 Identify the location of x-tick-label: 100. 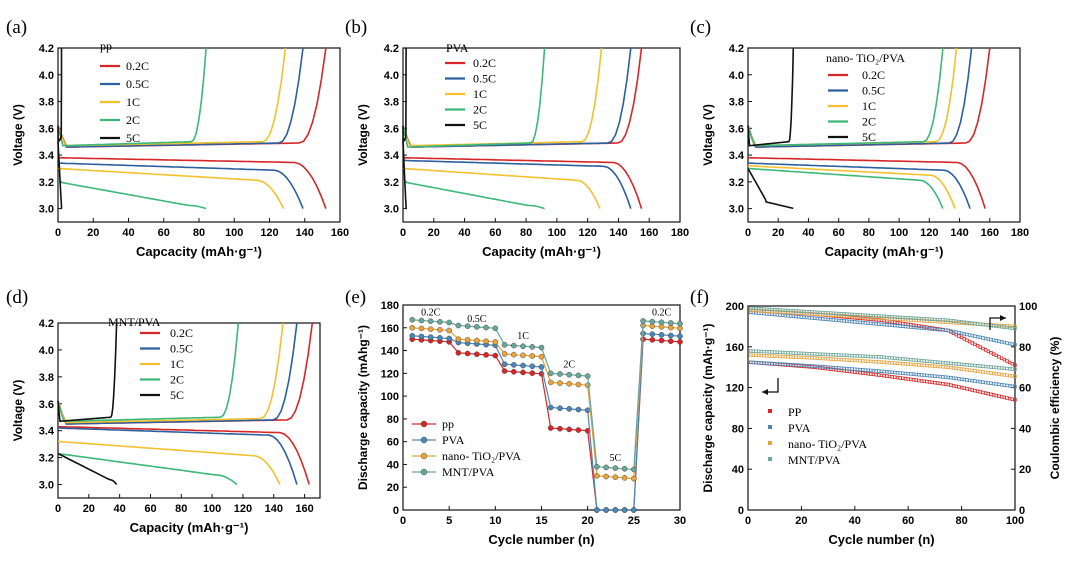
(1015, 521).